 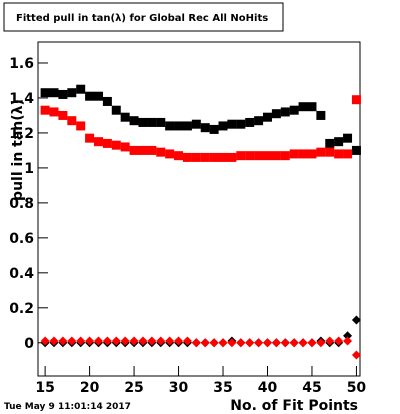 I want to click on x-tick-label: 20, so click(x=90, y=388).